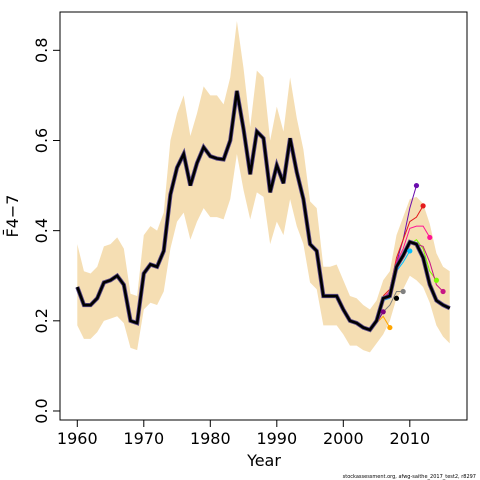 This screenshot has width=480, height=480. What do you see at coordinates (263, 460) in the screenshot?
I see `x-axis-title: Year` at bounding box center [263, 460].